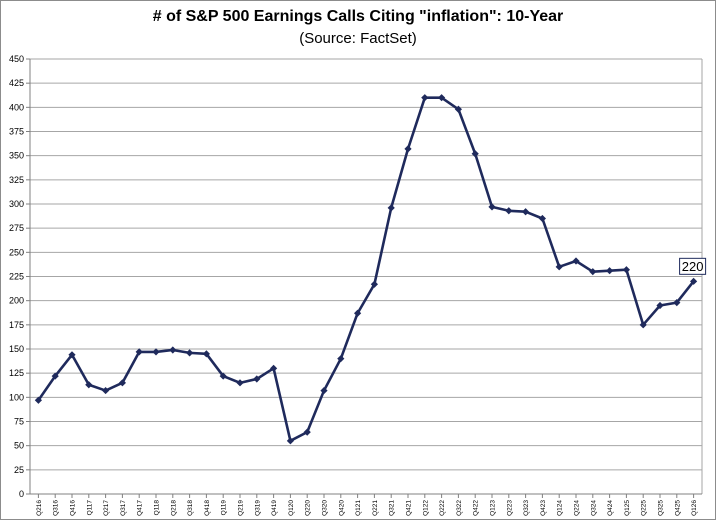 The height and width of the screenshot is (520, 716). Describe the element at coordinates (16, 228) in the screenshot. I see `y-tick-label: 275` at that location.